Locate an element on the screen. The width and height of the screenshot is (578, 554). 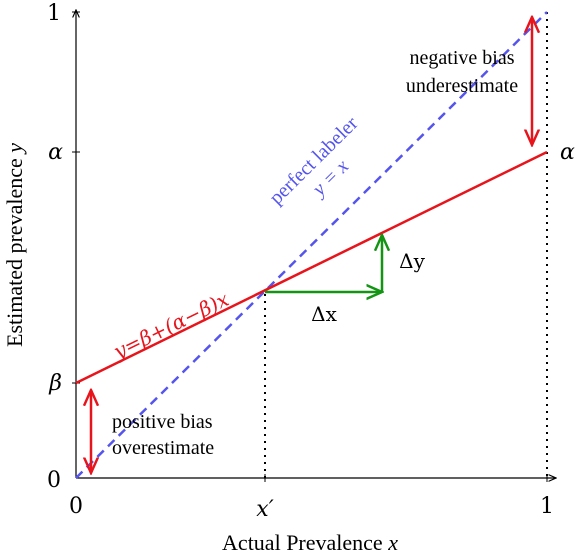
delta-y-label: Δy is located at coordinates (412, 261).